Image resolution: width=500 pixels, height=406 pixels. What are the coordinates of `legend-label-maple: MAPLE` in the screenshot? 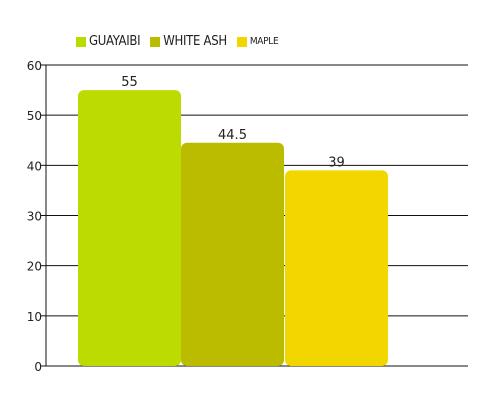 It's located at (264, 41).